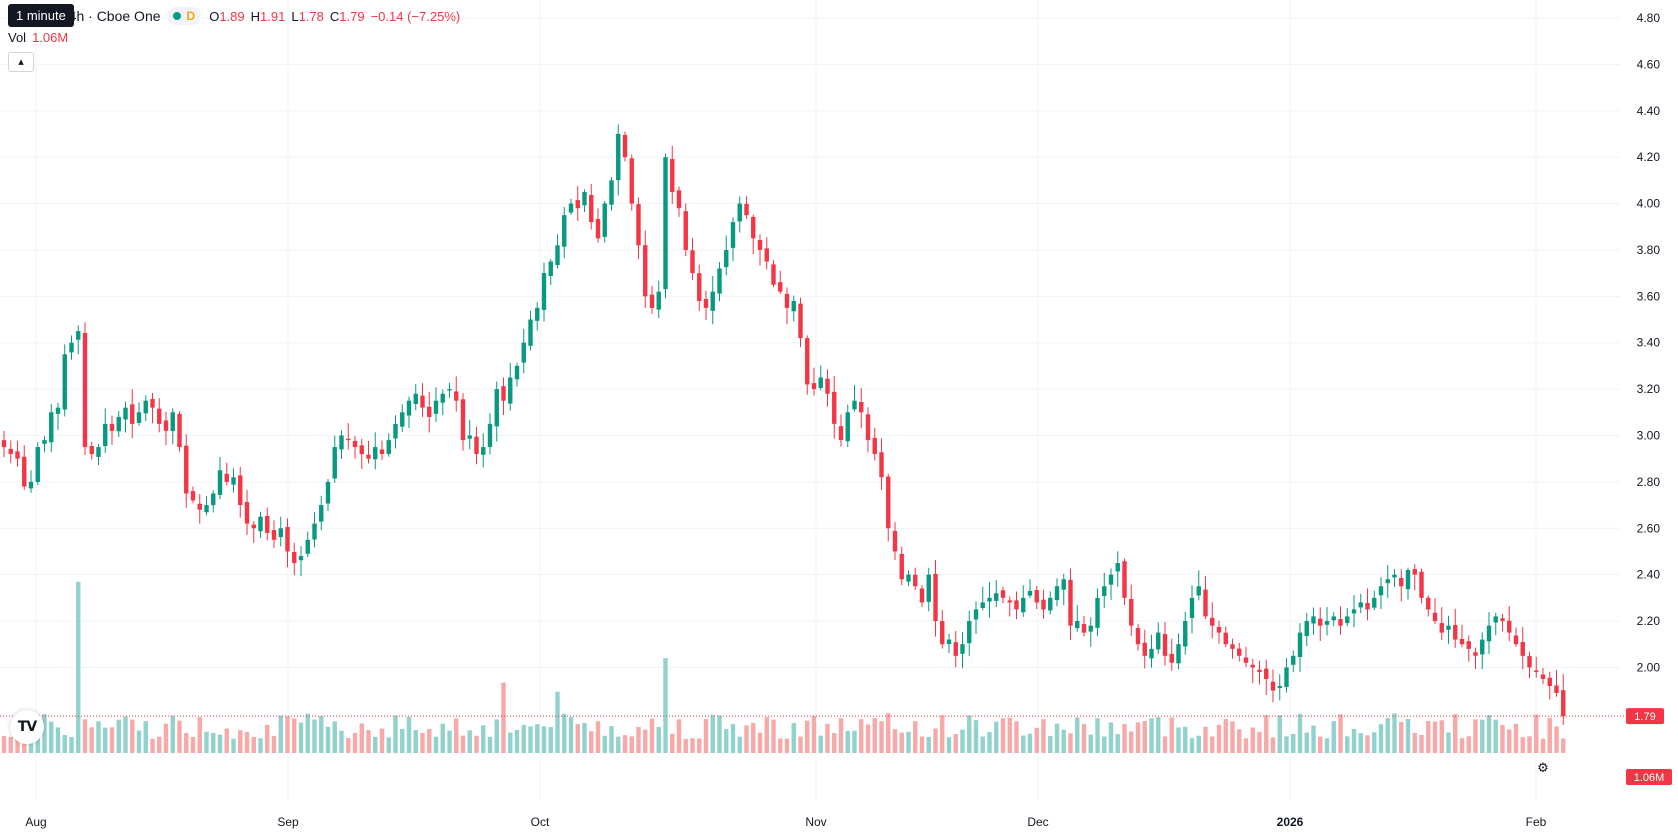 The height and width of the screenshot is (835, 1678). I want to click on volume-legend: Vol 1.06M, so click(38, 37).